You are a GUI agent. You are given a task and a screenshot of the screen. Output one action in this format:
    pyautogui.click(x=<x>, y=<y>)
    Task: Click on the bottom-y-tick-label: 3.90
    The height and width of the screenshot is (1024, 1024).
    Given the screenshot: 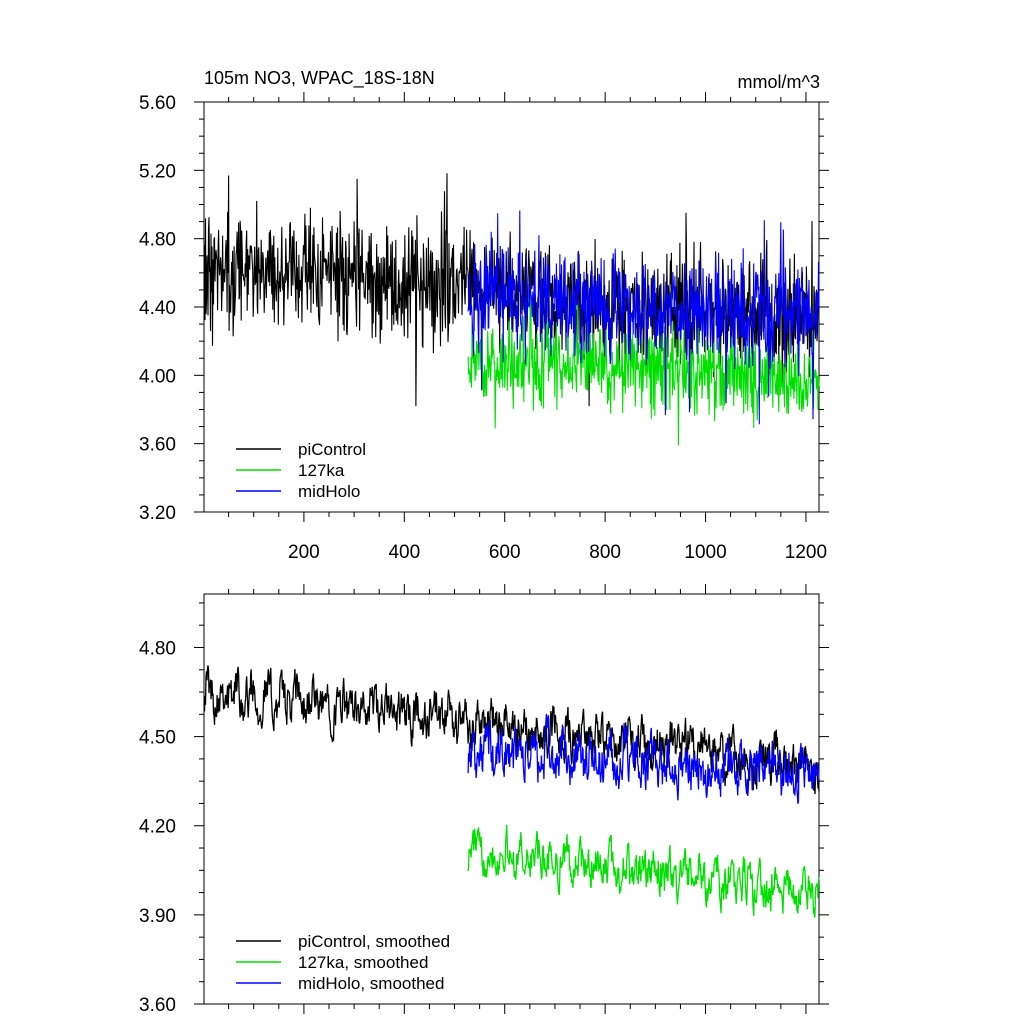 What is the action you would take?
    pyautogui.click(x=157, y=916)
    